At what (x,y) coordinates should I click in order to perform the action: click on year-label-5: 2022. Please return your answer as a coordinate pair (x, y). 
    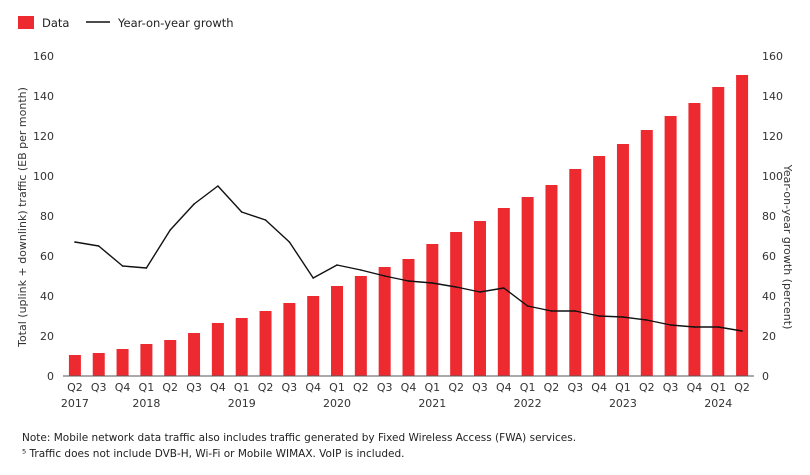
    Looking at the image, I should click on (528, 403).